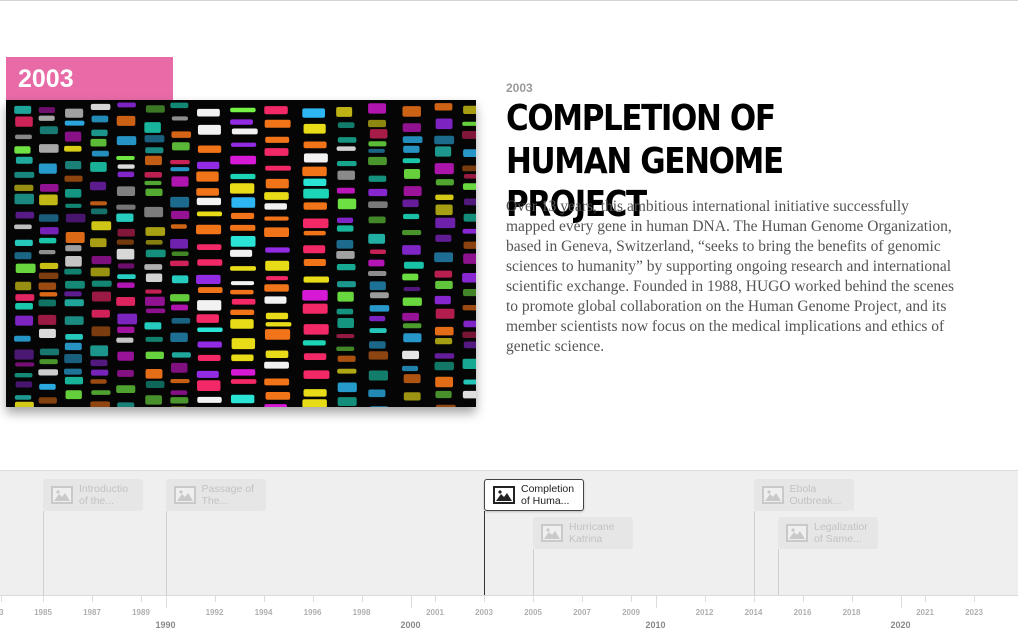 Image resolution: width=1018 pixels, height=639 pixels. What do you see at coordinates (802, 612) in the screenshot?
I see `axis-tick-label: 2016` at bounding box center [802, 612].